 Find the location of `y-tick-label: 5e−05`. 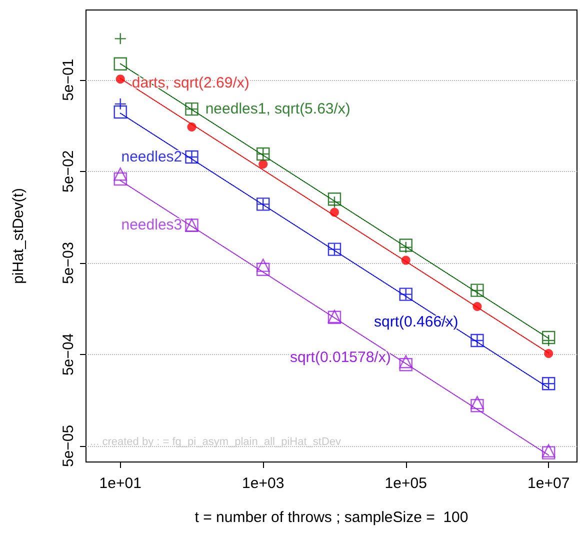

y-tick-label: 5e−05 is located at coordinates (68, 446).